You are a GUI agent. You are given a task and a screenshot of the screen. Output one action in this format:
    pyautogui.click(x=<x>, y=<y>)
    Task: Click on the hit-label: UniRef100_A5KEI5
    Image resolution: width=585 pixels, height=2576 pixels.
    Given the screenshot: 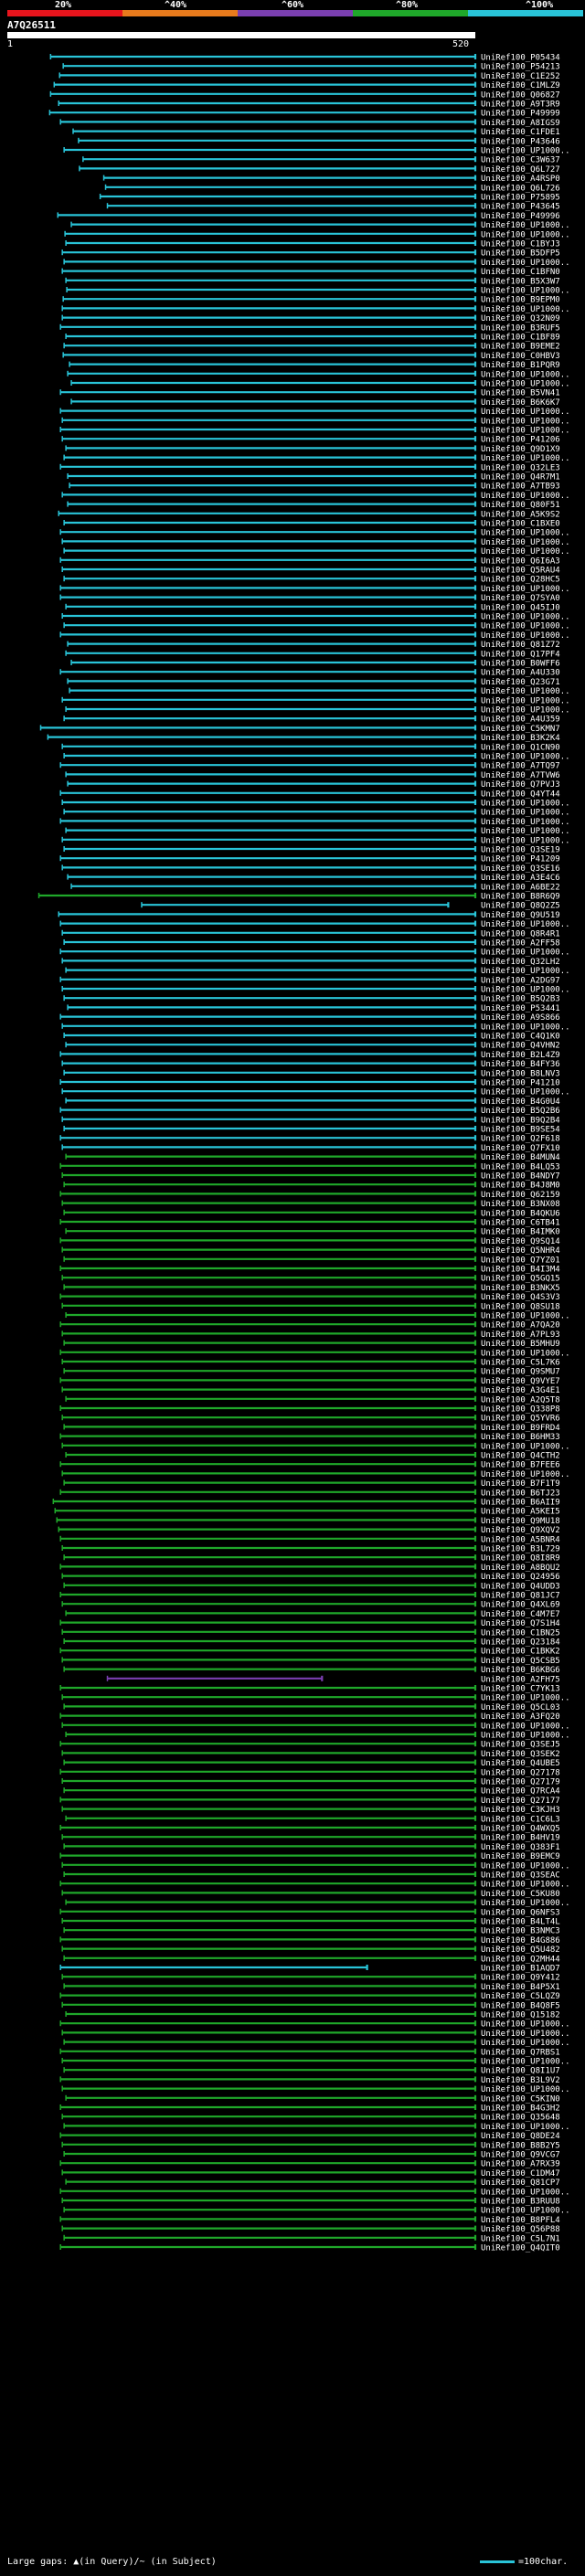 What is the action you would take?
    pyautogui.click(x=520, y=1512)
    